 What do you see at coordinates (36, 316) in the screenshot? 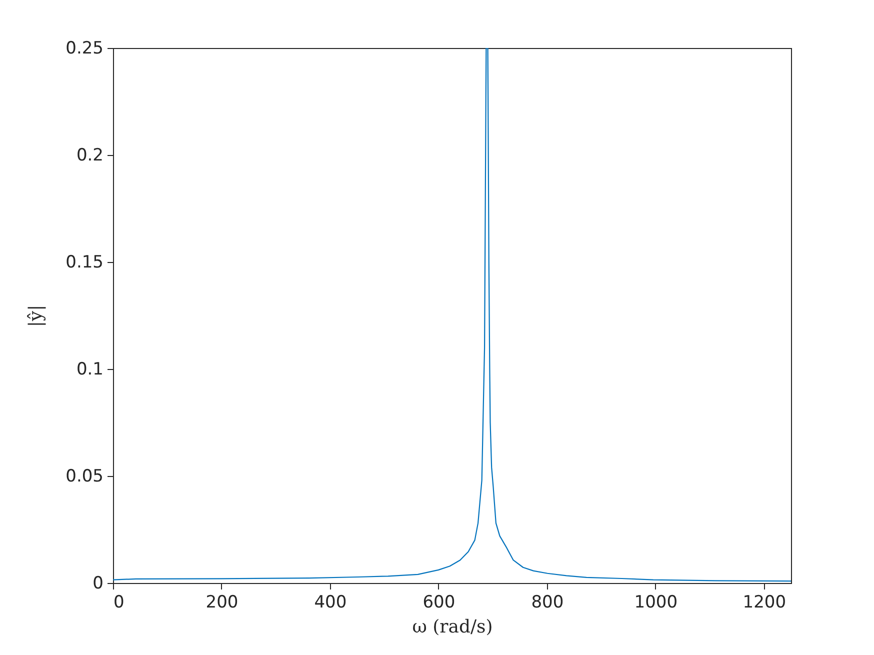
I see `y-axis-title: |ŷ|` at bounding box center [36, 316].